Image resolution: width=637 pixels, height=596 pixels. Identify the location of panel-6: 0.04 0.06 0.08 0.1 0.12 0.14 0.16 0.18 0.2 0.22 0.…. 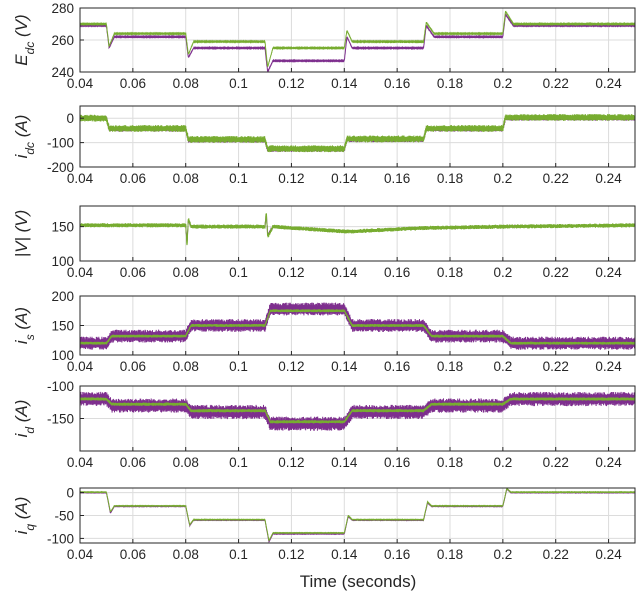
(324, 524).